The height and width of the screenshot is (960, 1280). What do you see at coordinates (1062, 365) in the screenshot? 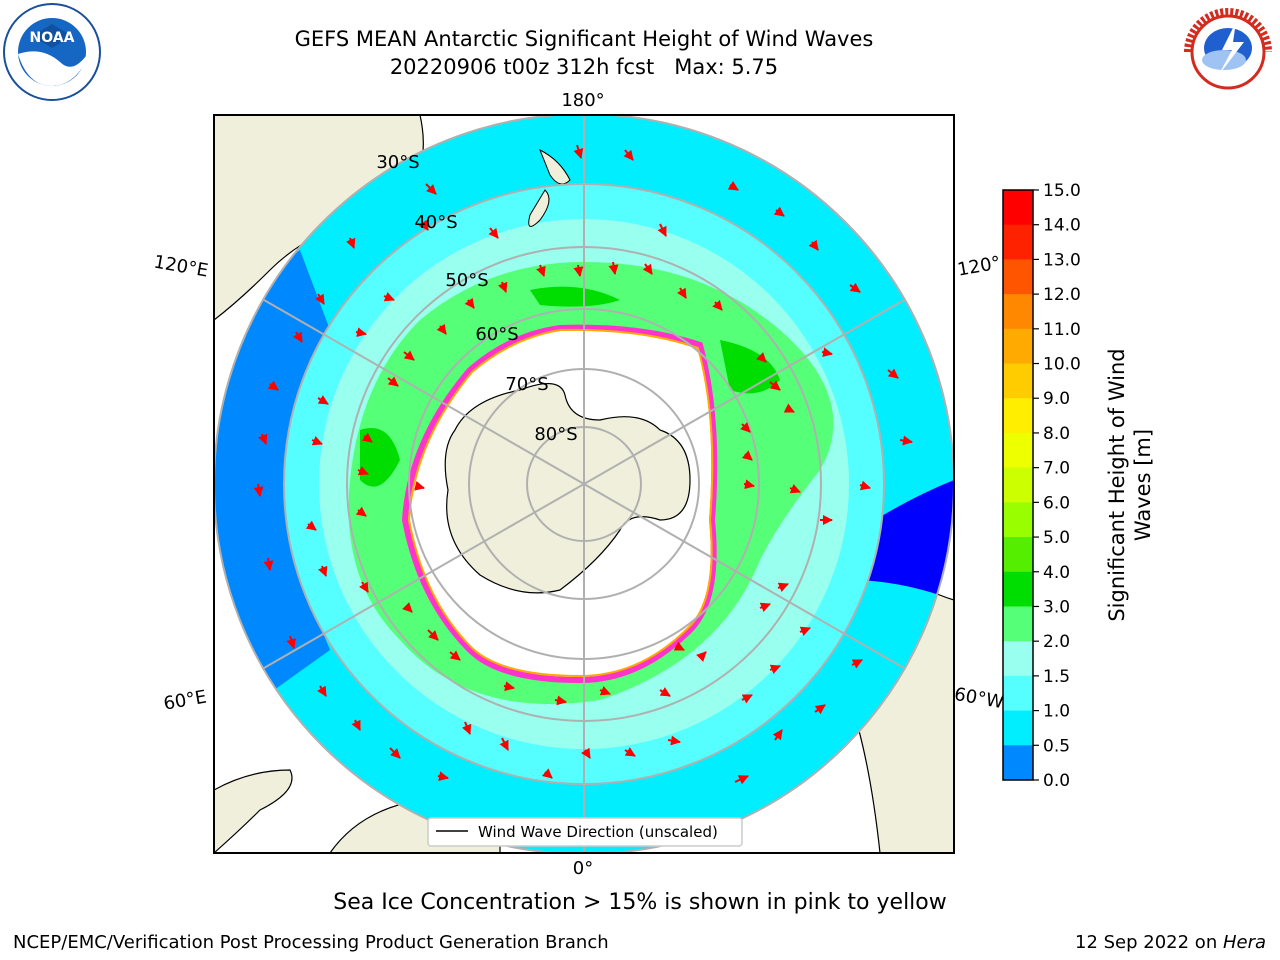
I see `colorbar-tick-label: 10.0` at bounding box center [1062, 365].